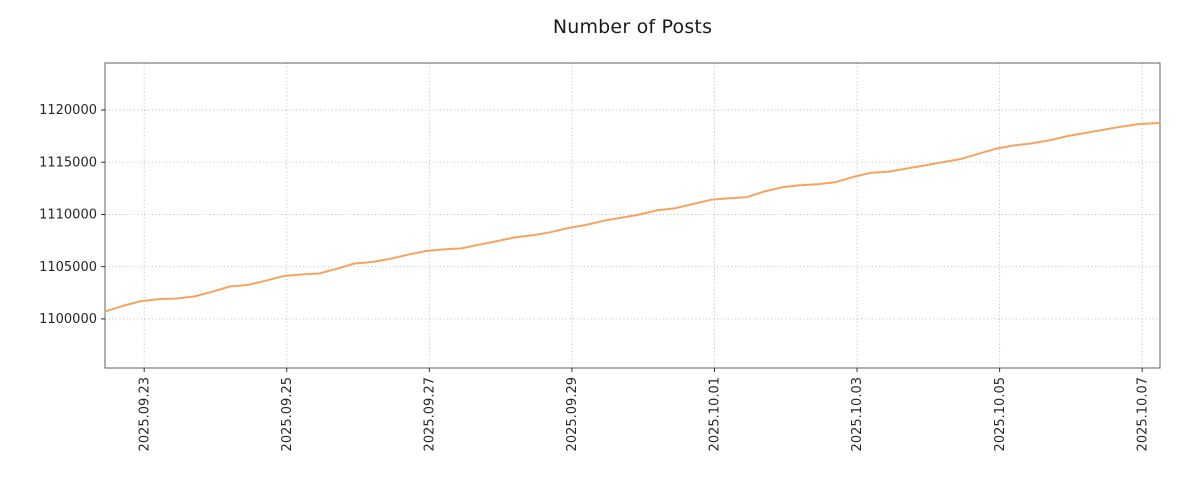 This screenshot has width=1200, height=500. I want to click on x-tick-label: 2025.10.03, so click(857, 414).